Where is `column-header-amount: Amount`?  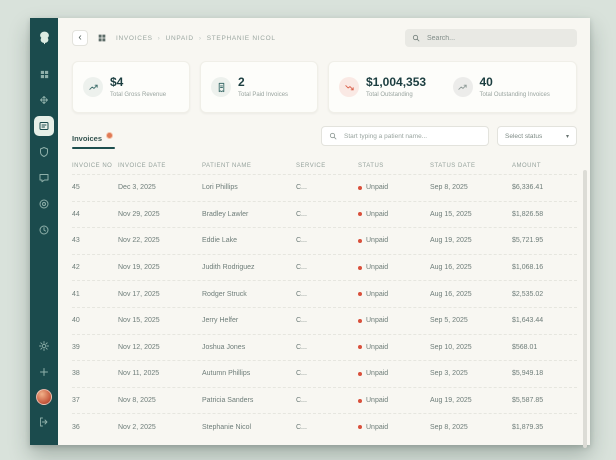 column-header-amount: Amount is located at coordinates (526, 166).